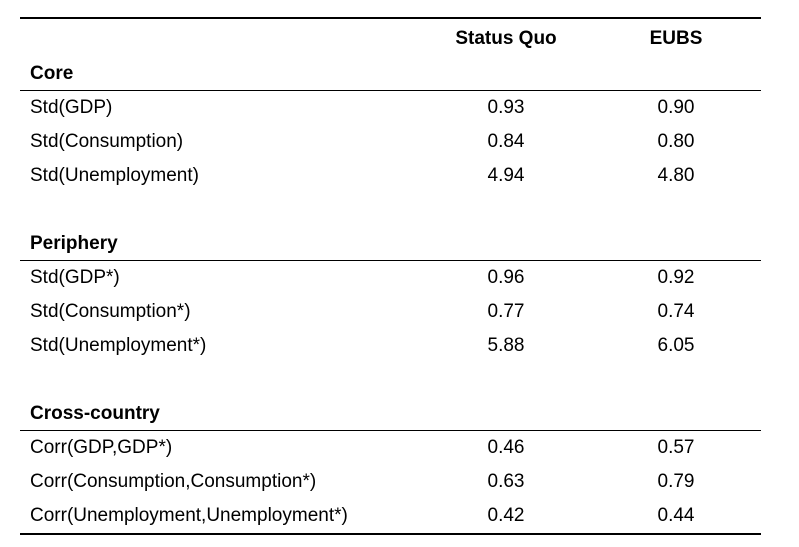 The height and width of the screenshot is (547, 799). Describe the element at coordinates (390, 244) in the screenshot. I see `section-header-periphery: Periphery` at that location.